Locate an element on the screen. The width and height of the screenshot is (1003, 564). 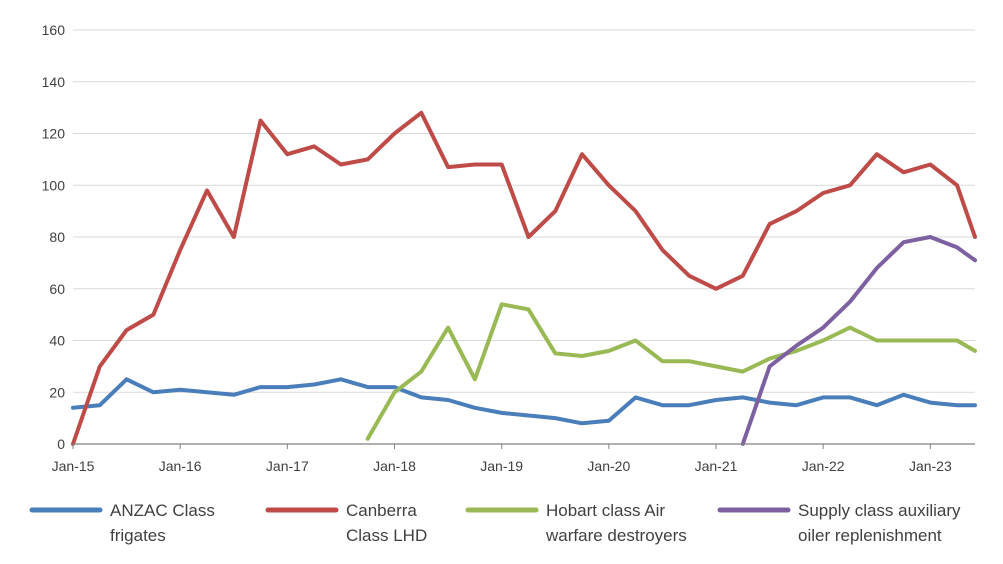
x-tick-label: Jan-18 is located at coordinates (394, 466).